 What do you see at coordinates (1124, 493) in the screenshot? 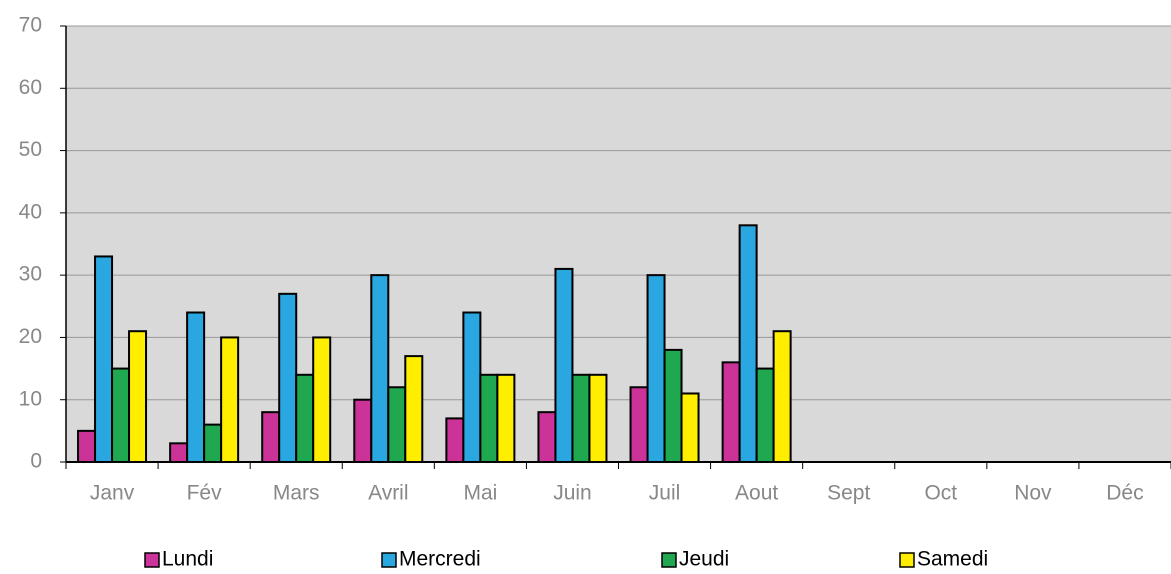
I see `x-tick-label: Déc` at bounding box center [1124, 493].